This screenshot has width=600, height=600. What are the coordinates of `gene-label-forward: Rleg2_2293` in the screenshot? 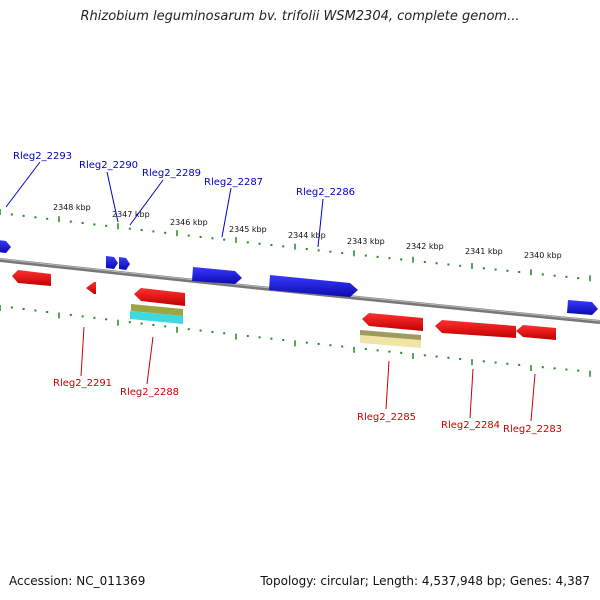 It's located at (42, 156).